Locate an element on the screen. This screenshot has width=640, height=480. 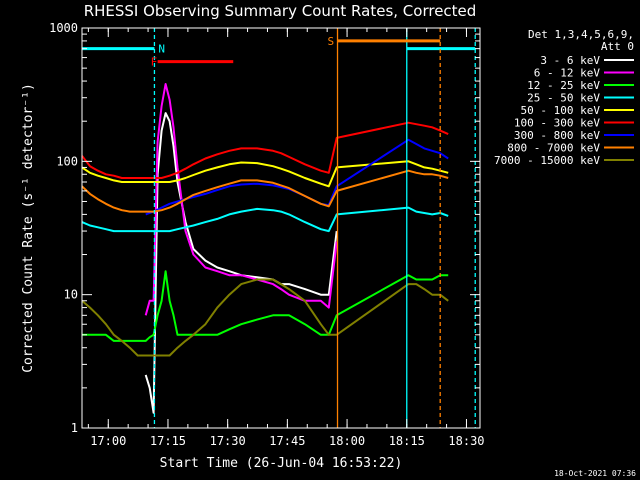
x-tick-label: 17:30 is located at coordinates (228, 441).